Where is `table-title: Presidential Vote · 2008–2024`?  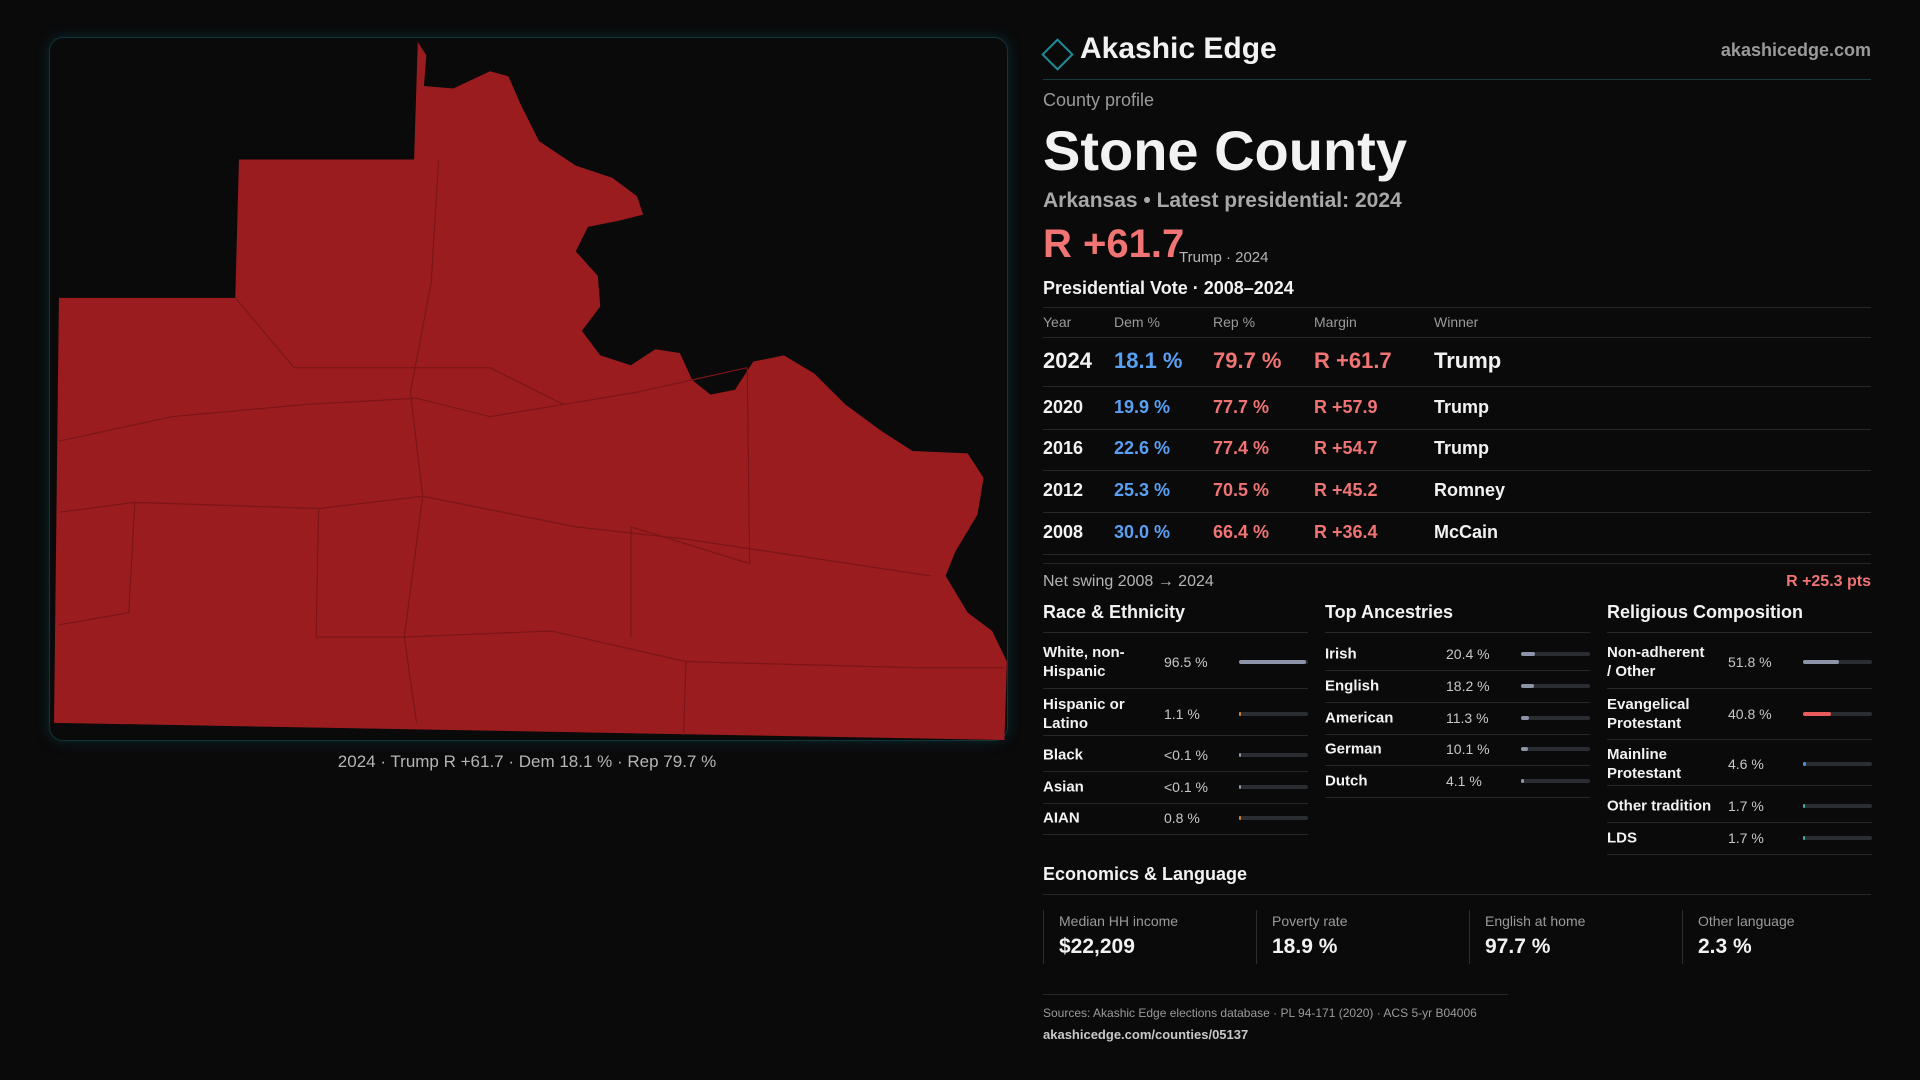
table-title: Presidential Vote · 2008–2024 is located at coordinates (1168, 288).